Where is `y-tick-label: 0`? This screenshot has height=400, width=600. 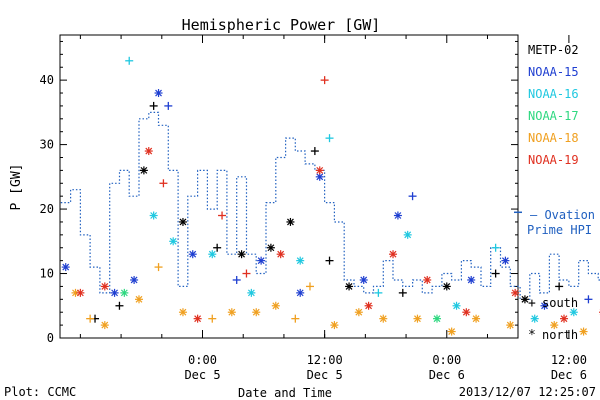 y-tick-label: 0 is located at coordinates (50, 338).